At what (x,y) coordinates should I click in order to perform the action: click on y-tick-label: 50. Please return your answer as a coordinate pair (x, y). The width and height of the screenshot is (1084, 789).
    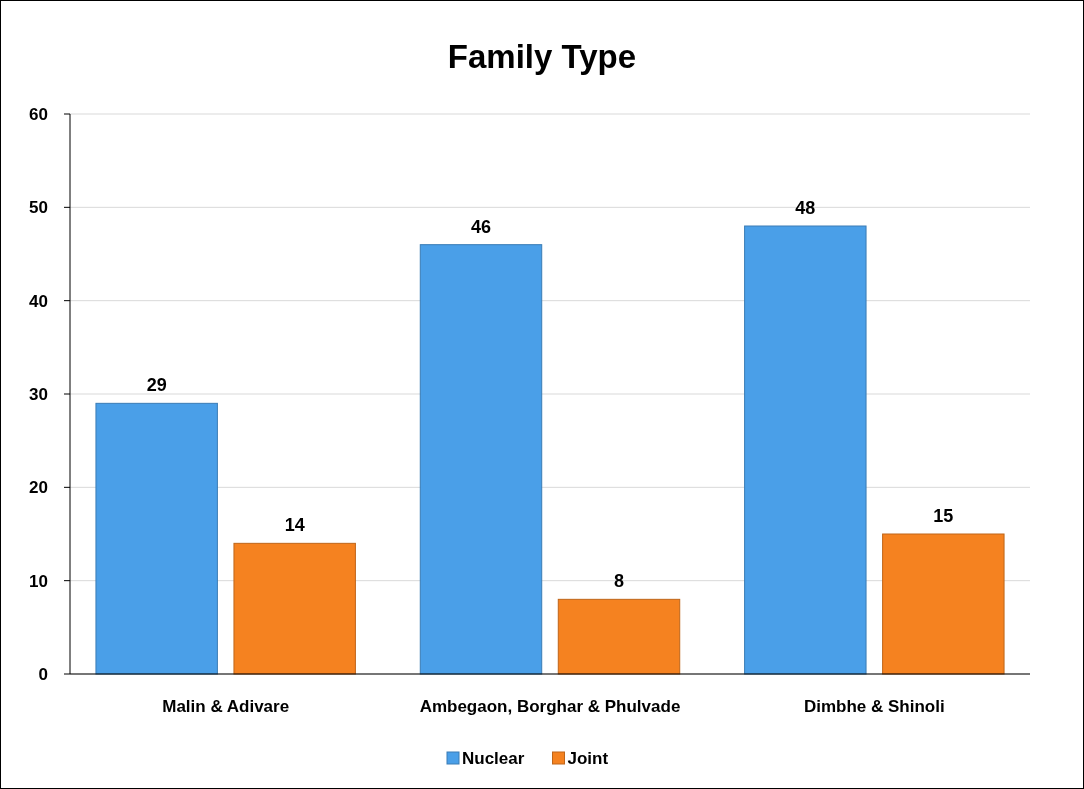
    Looking at the image, I should click on (38, 208).